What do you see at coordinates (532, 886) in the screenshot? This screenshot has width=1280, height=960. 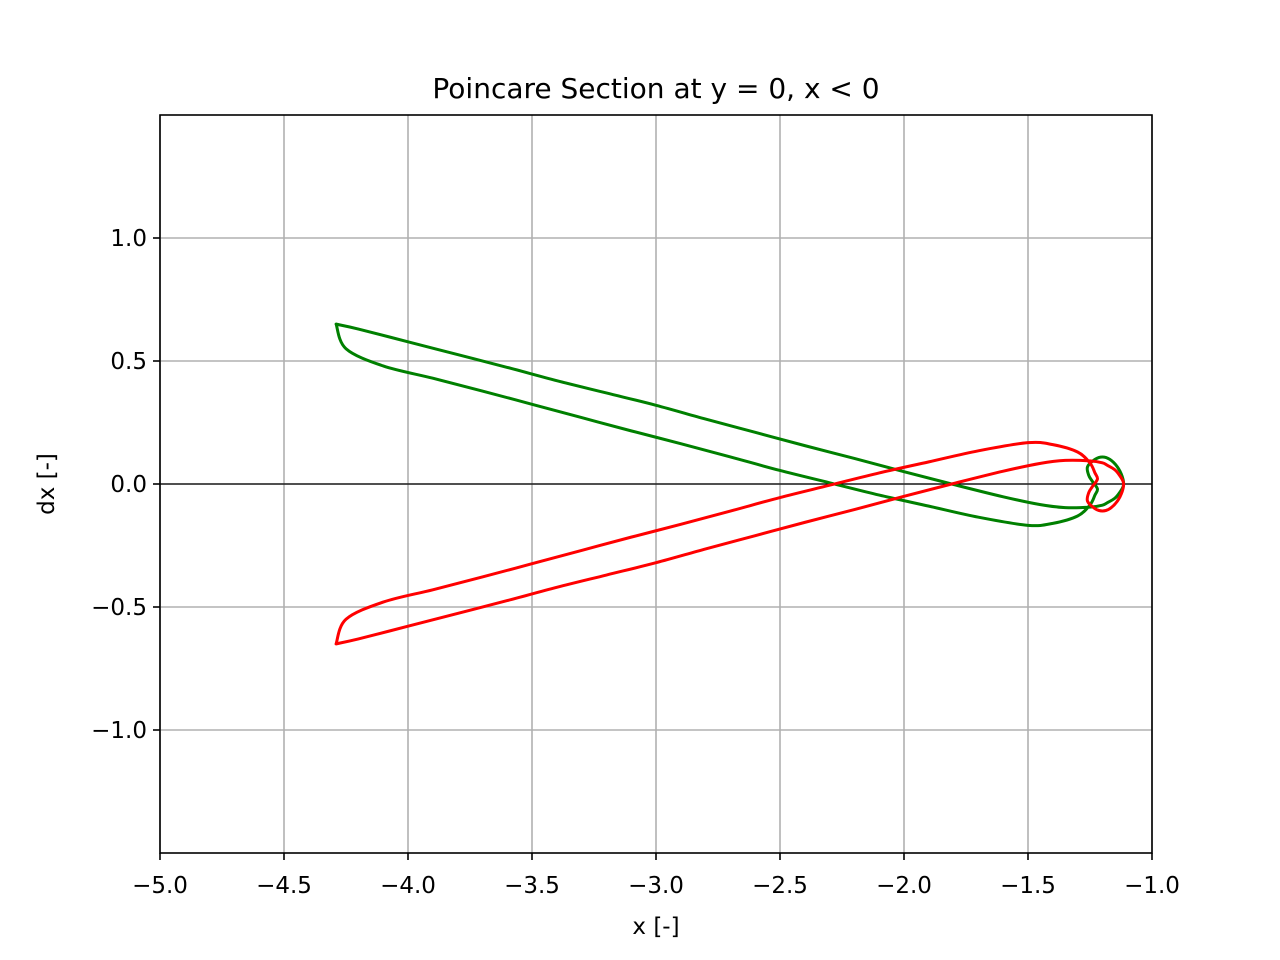 I see `x-tick-label: −3.5` at bounding box center [532, 886].